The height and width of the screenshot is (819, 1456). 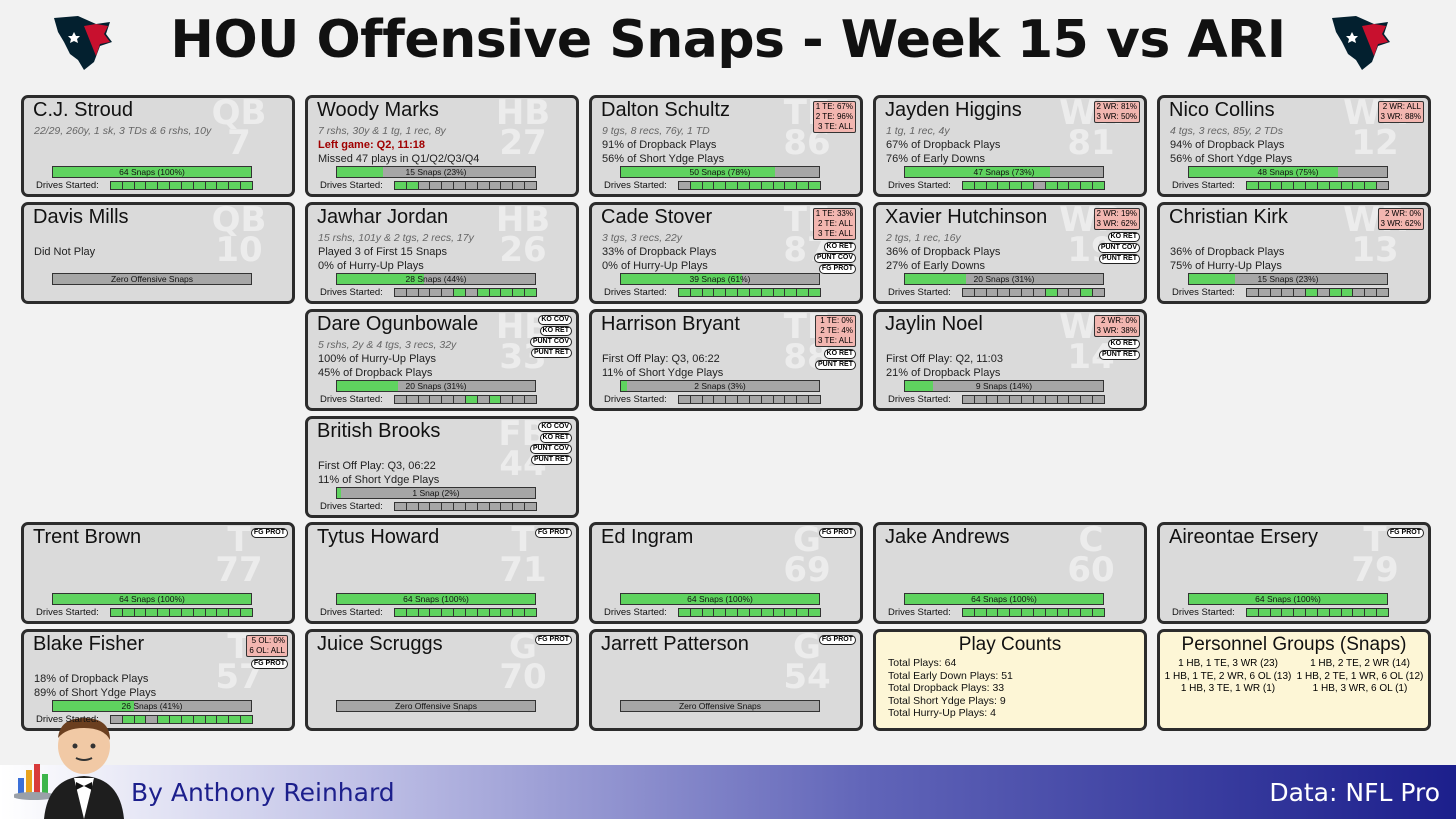 I want to click on snap-share-bar: Zero Offensive Snaps, so click(x=720, y=706).